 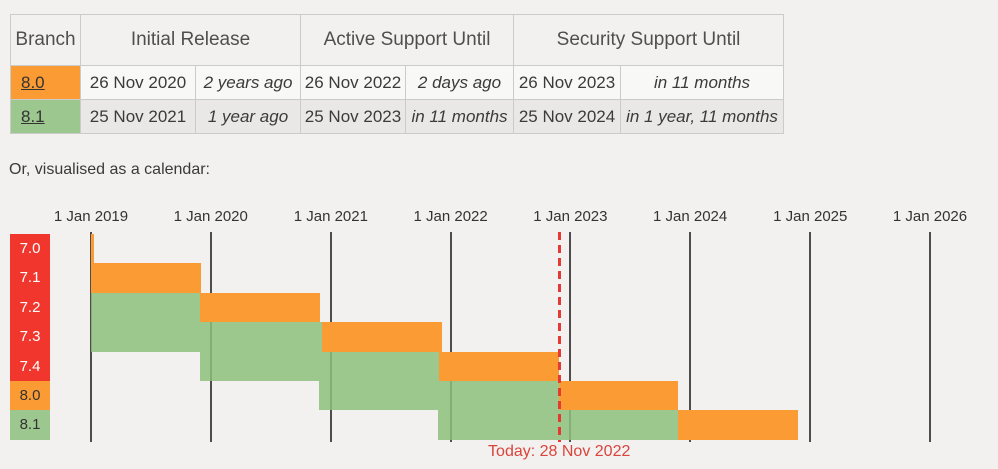 I want to click on axis-tick-label: 1 Jan 2020, so click(x=210, y=216).